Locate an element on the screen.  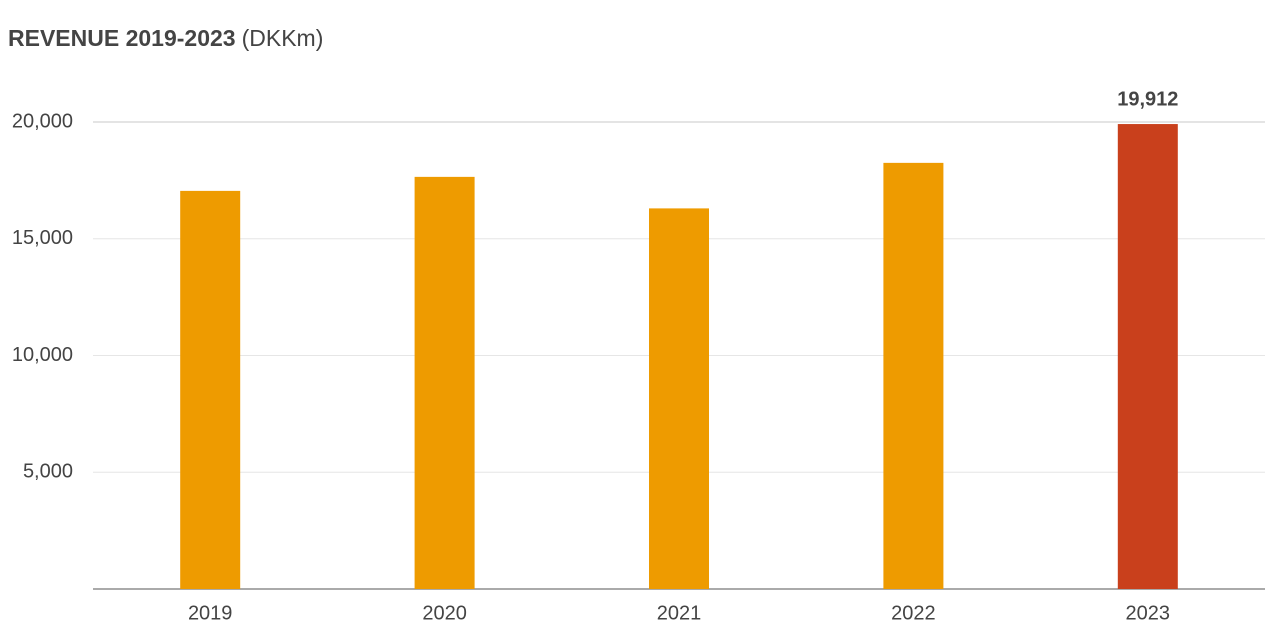
x-tick-label: 2022 is located at coordinates (913, 613).